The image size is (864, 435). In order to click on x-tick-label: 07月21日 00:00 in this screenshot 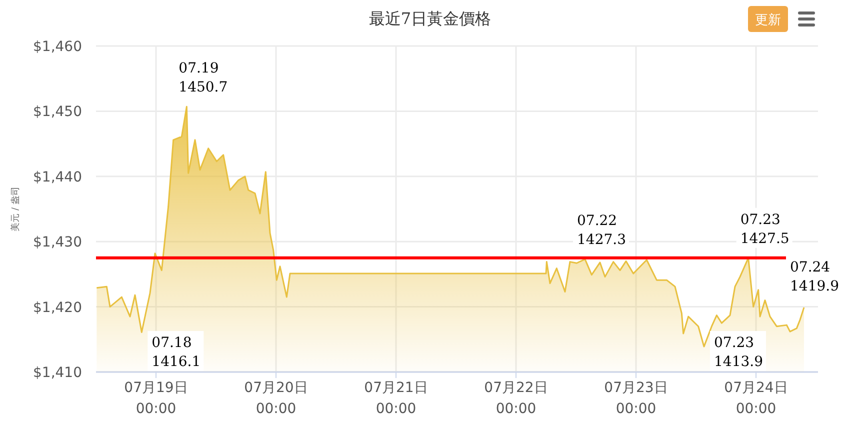, I will do `click(396, 398)`.